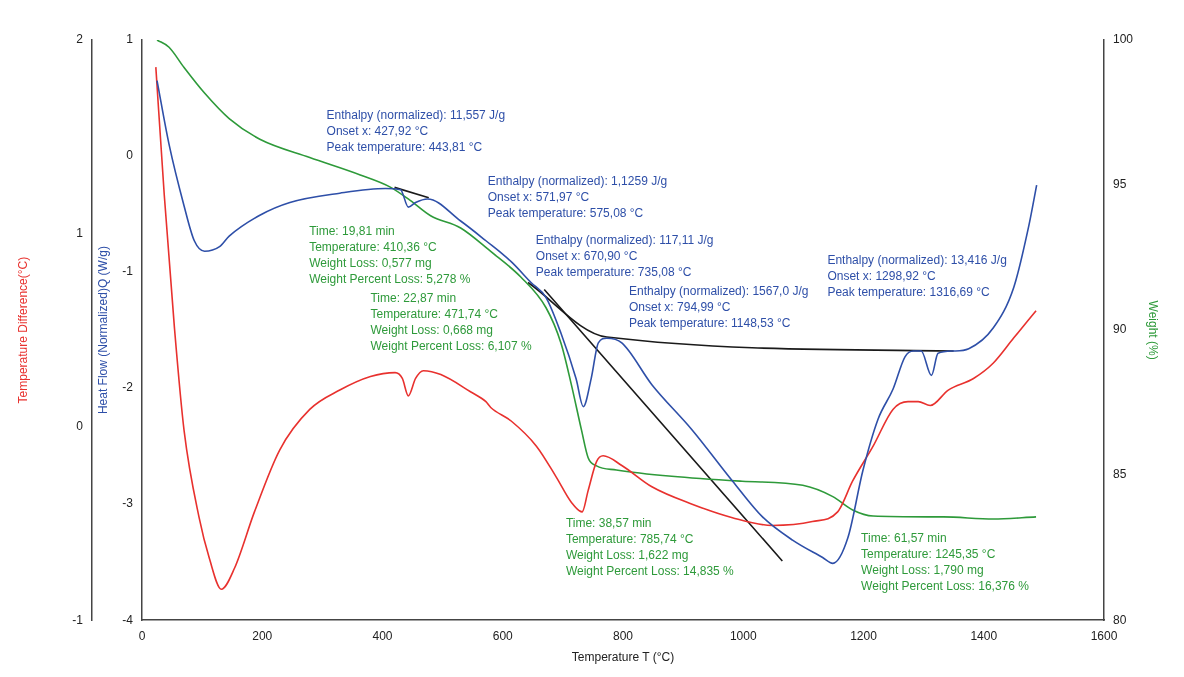  I want to click on y2-tick-label: 95, so click(1120, 184).